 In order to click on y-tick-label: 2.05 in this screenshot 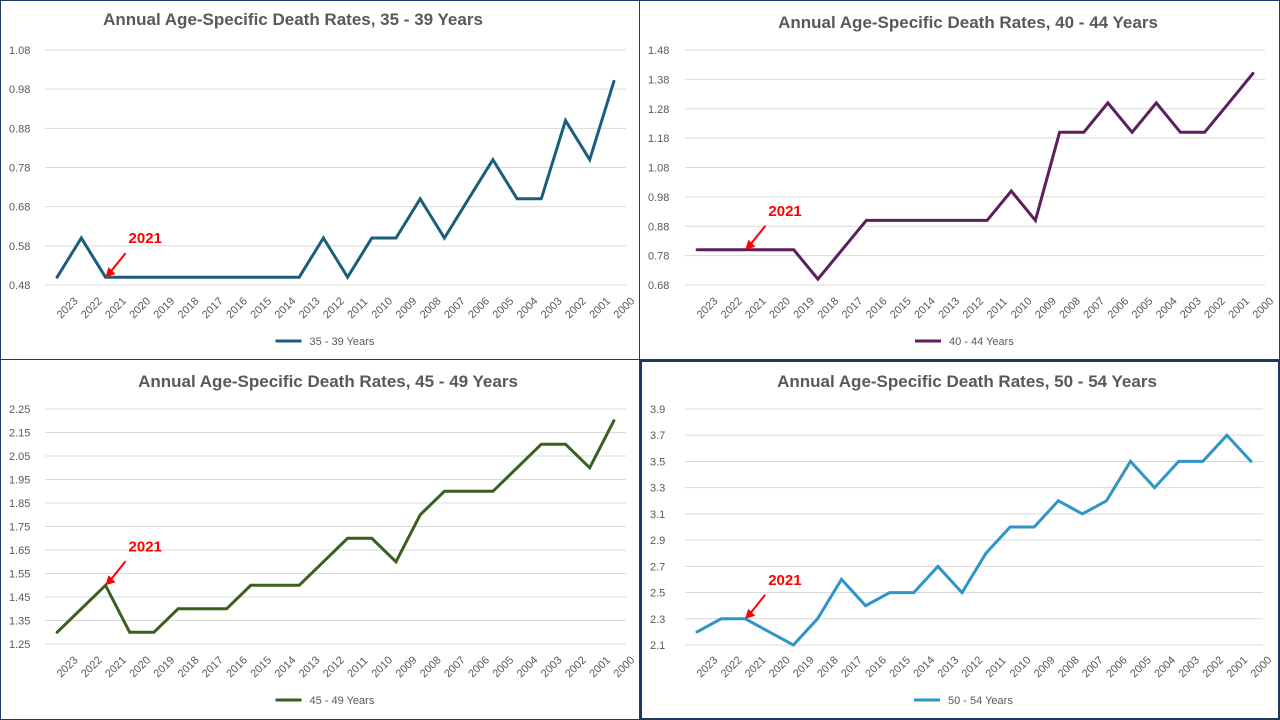, I will do `click(19, 457)`.